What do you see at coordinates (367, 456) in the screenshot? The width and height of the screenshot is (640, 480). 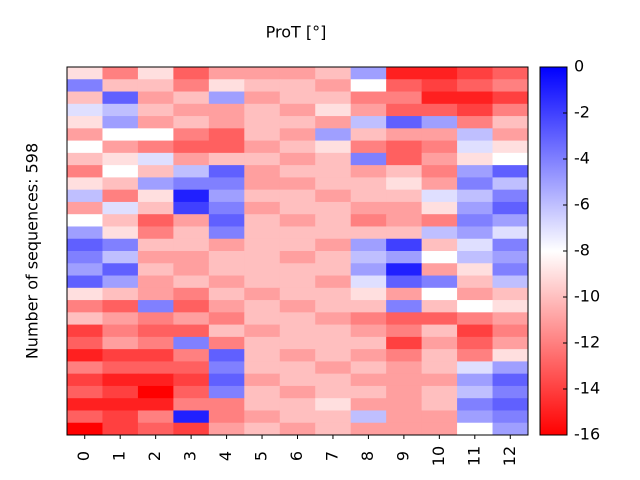 I see `x-tick-label: 8` at bounding box center [367, 456].